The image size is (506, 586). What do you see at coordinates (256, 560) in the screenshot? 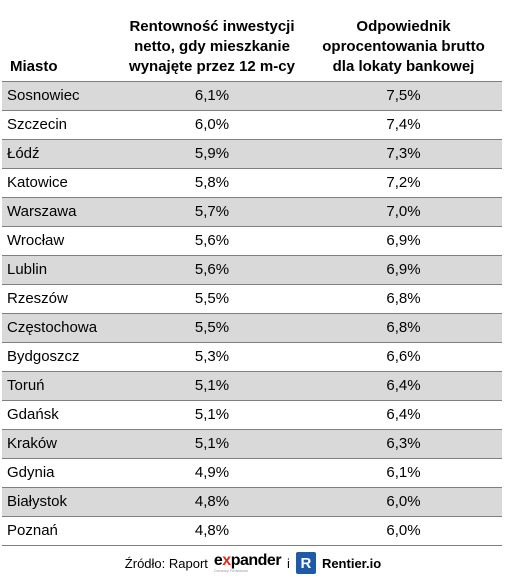
I see `expander-rest: pander` at bounding box center [256, 560].